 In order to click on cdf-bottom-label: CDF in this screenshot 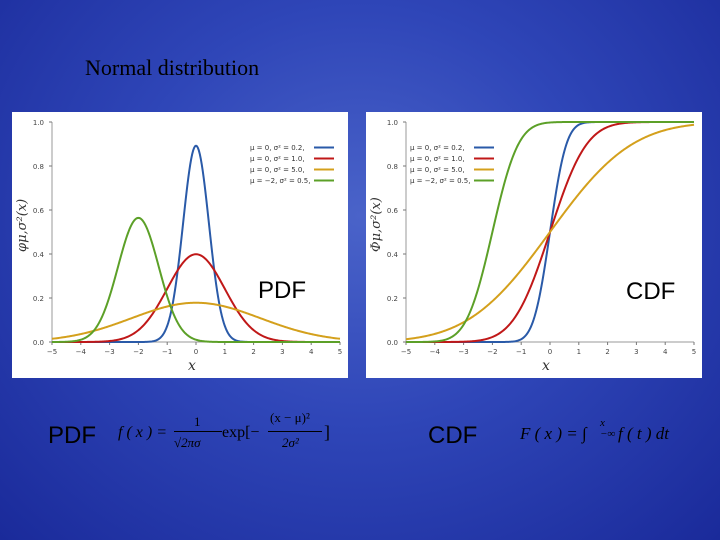, I will do `click(453, 435)`.